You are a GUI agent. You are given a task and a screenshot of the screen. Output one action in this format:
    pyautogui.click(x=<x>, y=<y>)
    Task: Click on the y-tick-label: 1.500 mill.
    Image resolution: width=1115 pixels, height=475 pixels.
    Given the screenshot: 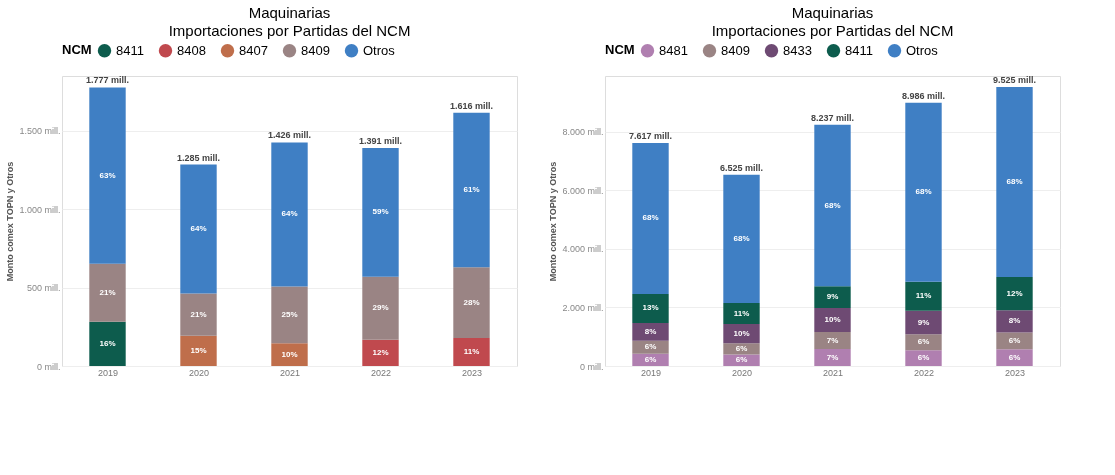 What is the action you would take?
    pyautogui.click(x=40, y=131)
    